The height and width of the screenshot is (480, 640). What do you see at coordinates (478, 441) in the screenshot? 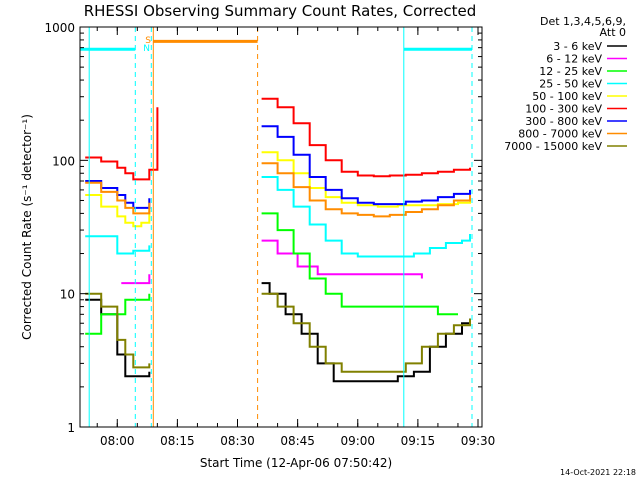
I see `x-tick-label: 09:30` at bounding box center [478, 441].